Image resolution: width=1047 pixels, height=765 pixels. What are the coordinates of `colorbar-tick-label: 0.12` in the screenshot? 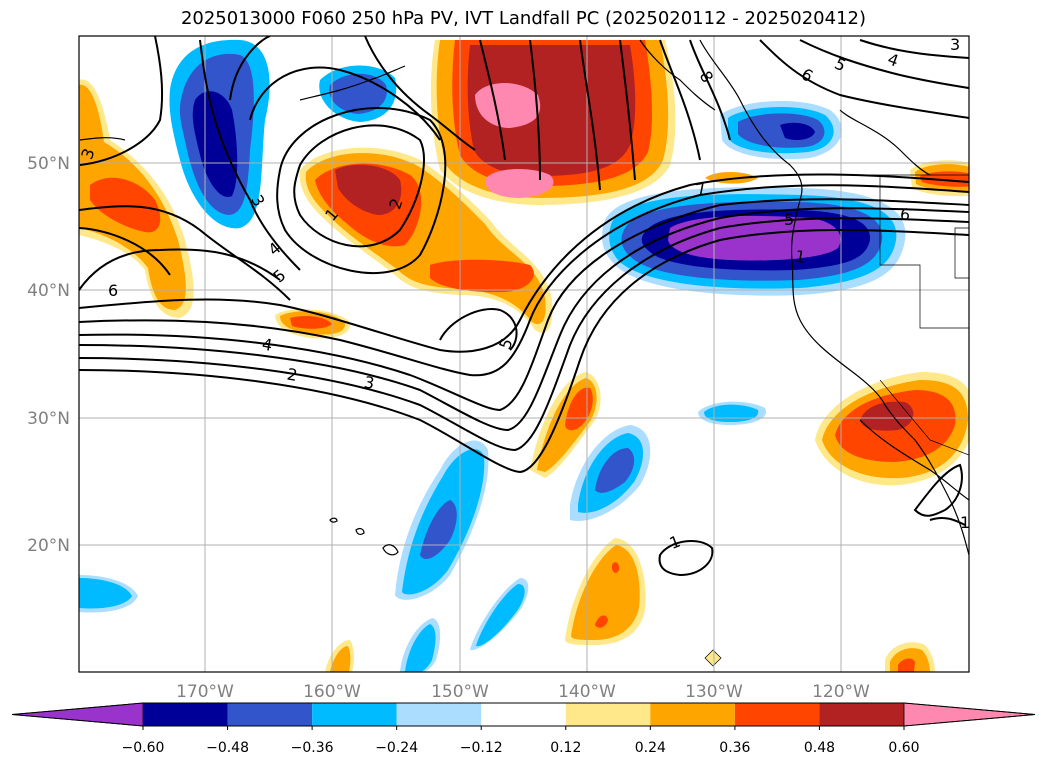 It's located at (565, 748).